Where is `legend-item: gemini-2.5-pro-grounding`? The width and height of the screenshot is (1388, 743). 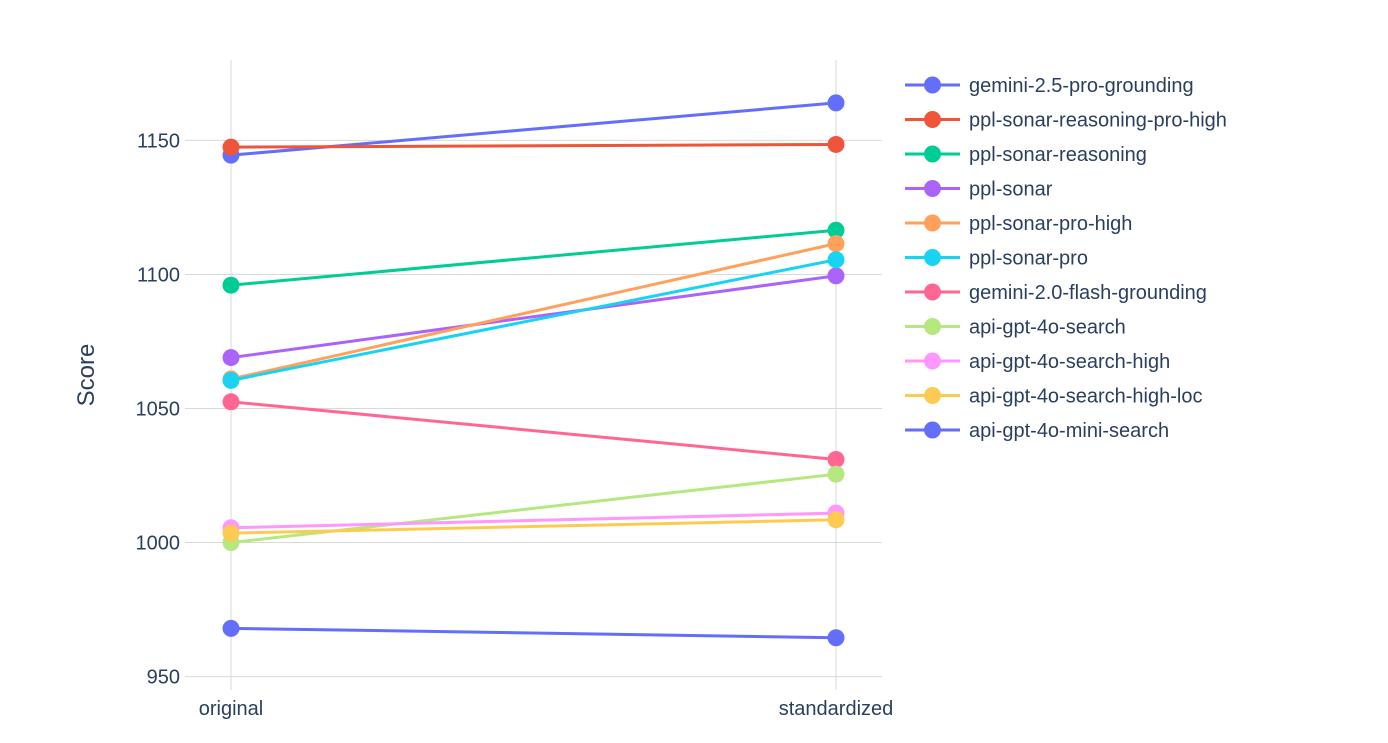
legend-item: gemini-2.5-pro-grounding is located at coordinates (1049, 86).